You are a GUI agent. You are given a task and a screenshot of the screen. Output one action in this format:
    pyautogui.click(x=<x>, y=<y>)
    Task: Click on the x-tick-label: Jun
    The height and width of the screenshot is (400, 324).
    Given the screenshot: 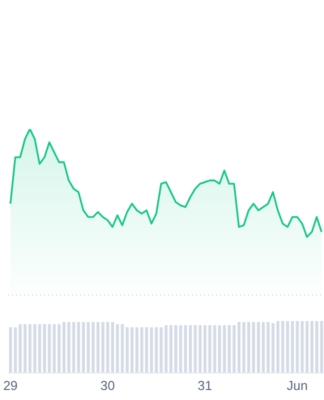 What is the action you would take?
    pyautogui.click(x=297, y=386)
    